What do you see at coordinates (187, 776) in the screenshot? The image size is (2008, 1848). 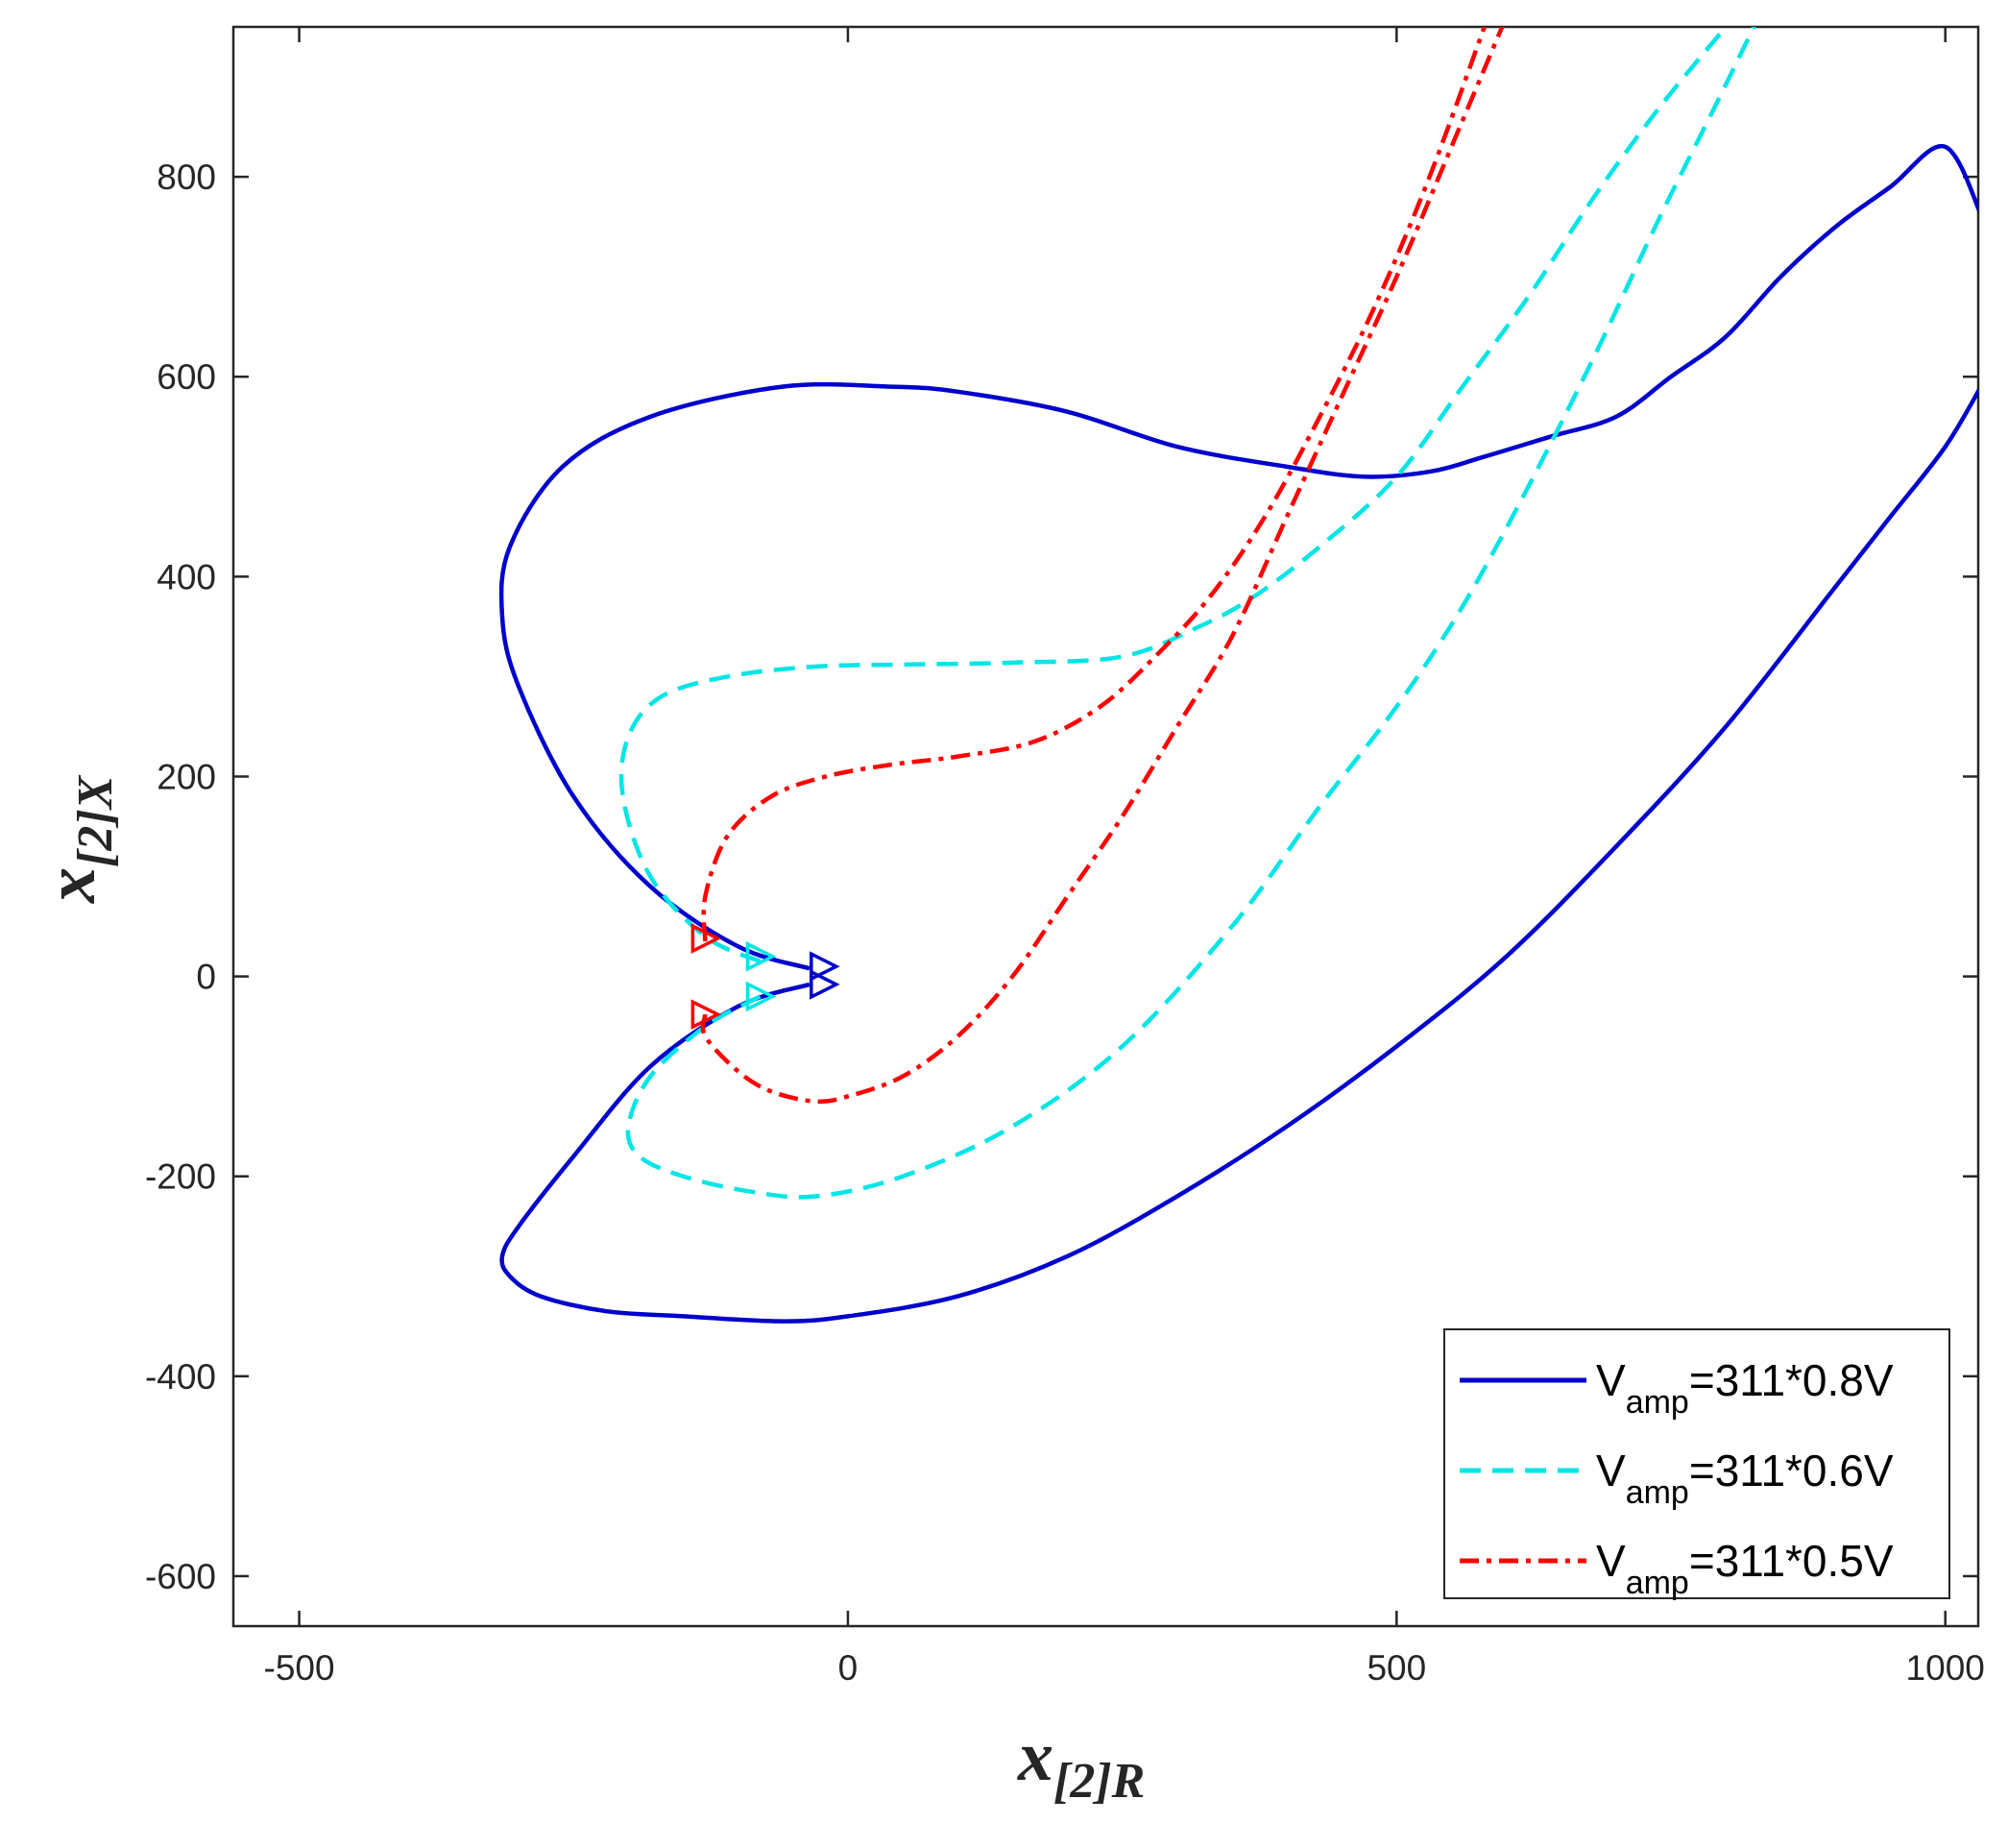 I see `y-tick-label: 200` at bounding box center [187, 776].